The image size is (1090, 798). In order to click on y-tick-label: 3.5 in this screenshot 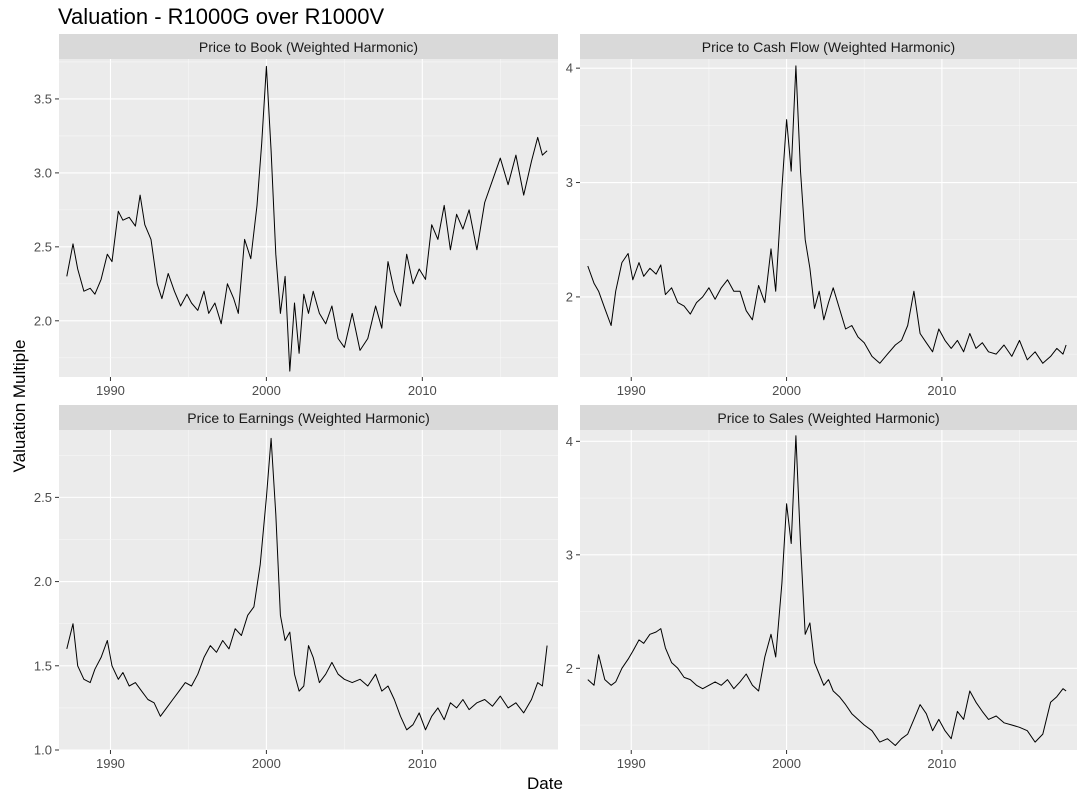, I will do `click(43, 98)`.